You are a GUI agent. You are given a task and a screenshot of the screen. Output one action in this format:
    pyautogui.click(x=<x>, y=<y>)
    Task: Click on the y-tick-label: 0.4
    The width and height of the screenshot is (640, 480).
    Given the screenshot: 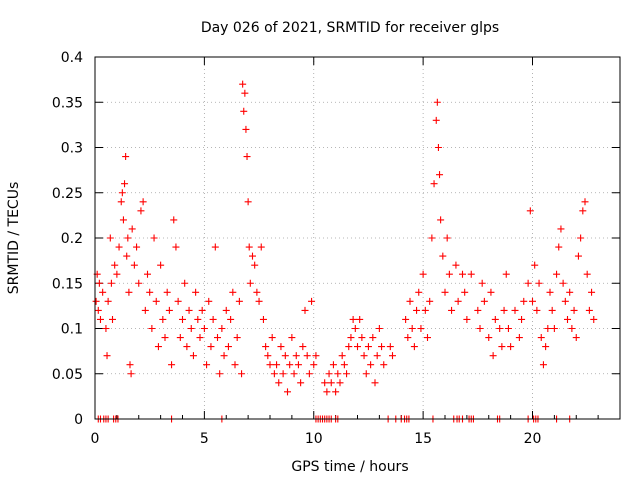 What is the action you would take?
    pyautogui.click(x=72, y=58)
    